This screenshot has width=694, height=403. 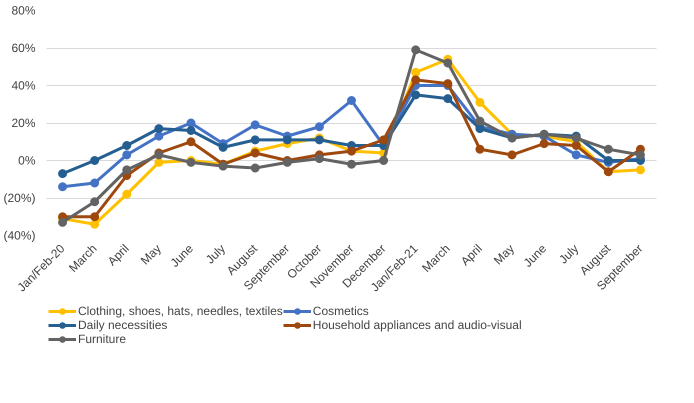 I want to click on legend-label: Household appliances and audio-visual, so click(x=417, y=325).